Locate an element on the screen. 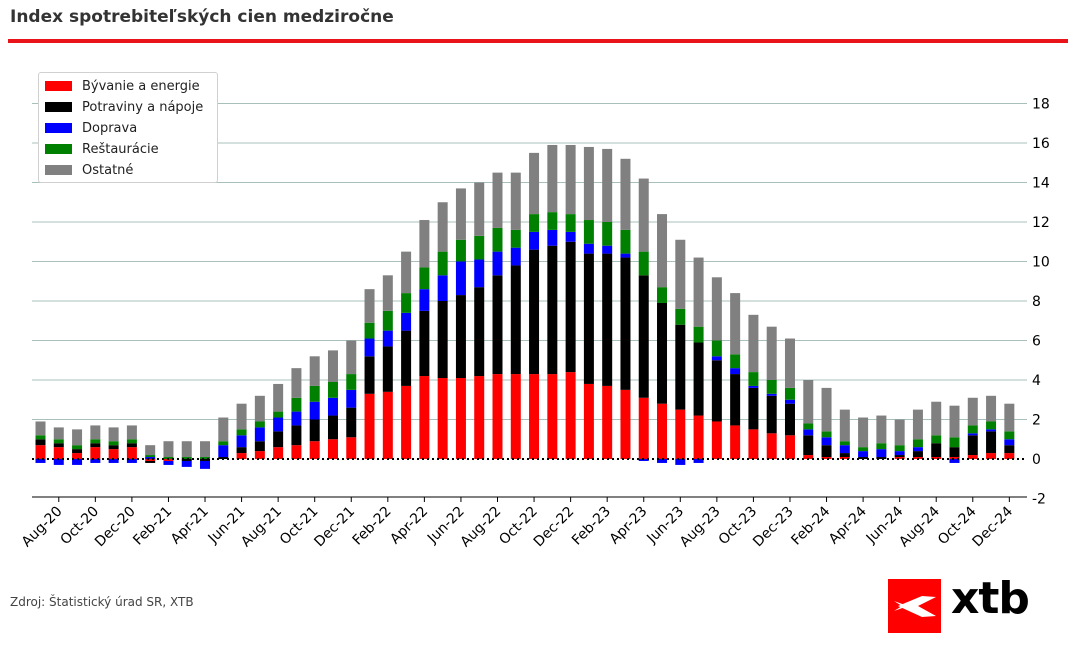 The image size is (1076, 645). y-tick-label: -2 is located at coordinates (1039, 500).